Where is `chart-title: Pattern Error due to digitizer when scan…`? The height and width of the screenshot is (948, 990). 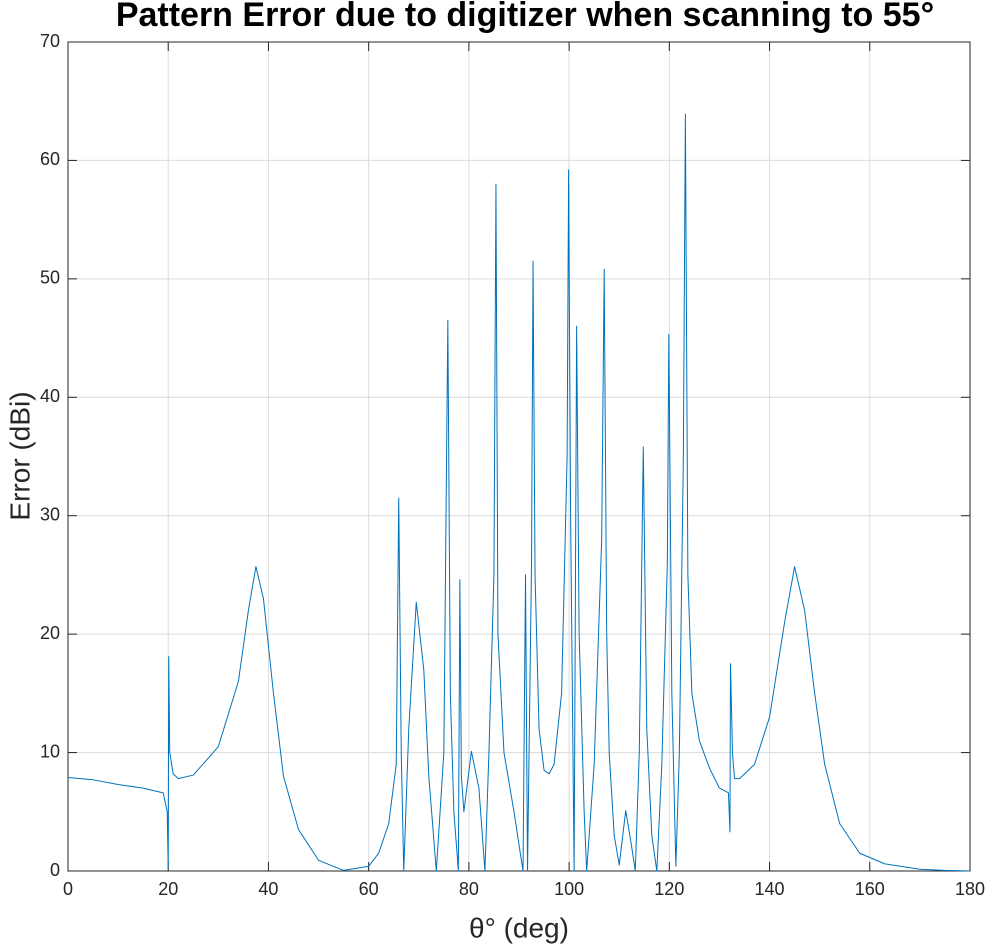
chart-title: Pattern Error due to digitizer when scan… is located at coordinates (525, 17).